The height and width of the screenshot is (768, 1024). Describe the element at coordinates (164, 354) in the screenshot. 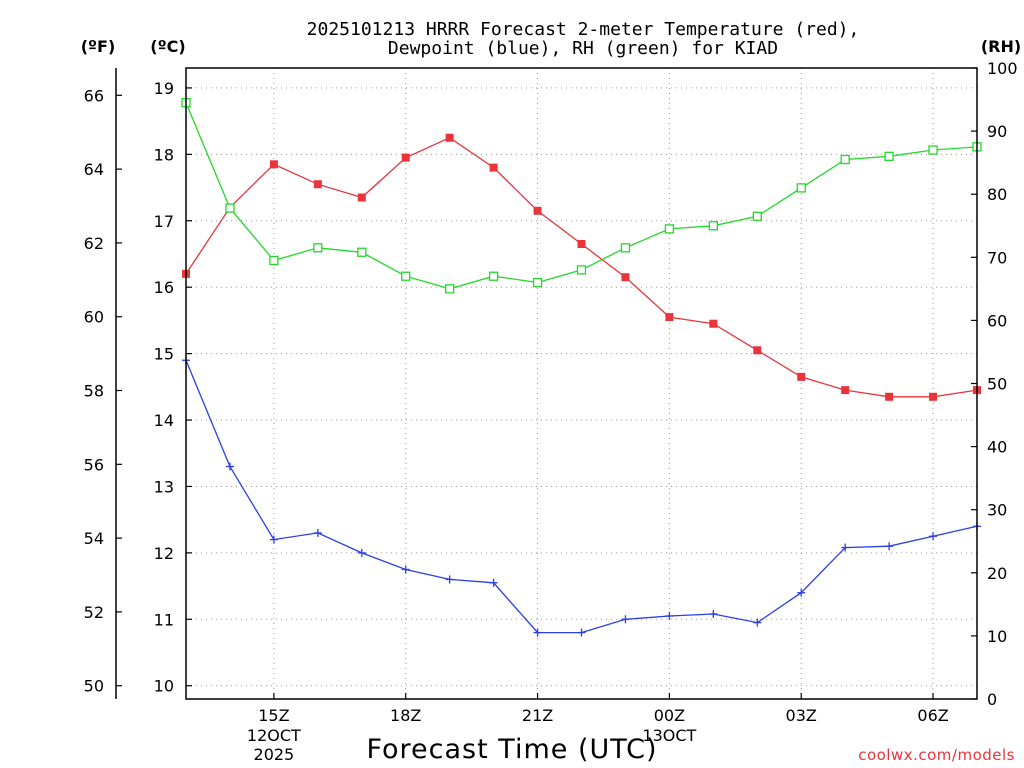

I see `celsius-tick-label: 15` at that location.